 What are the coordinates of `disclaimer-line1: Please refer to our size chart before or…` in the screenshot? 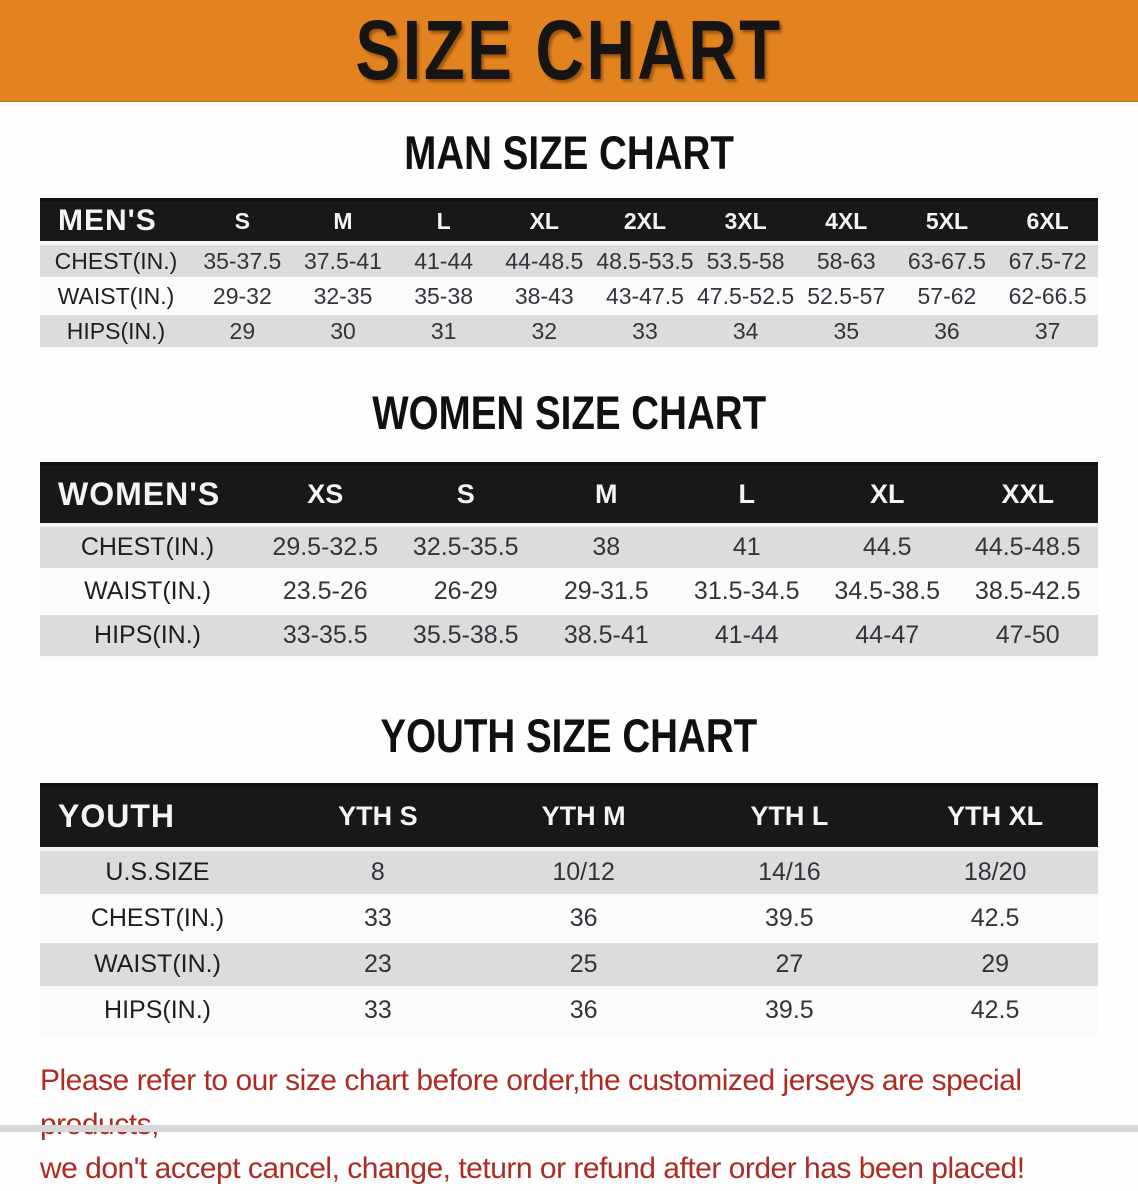 It's located at (531, 1102).